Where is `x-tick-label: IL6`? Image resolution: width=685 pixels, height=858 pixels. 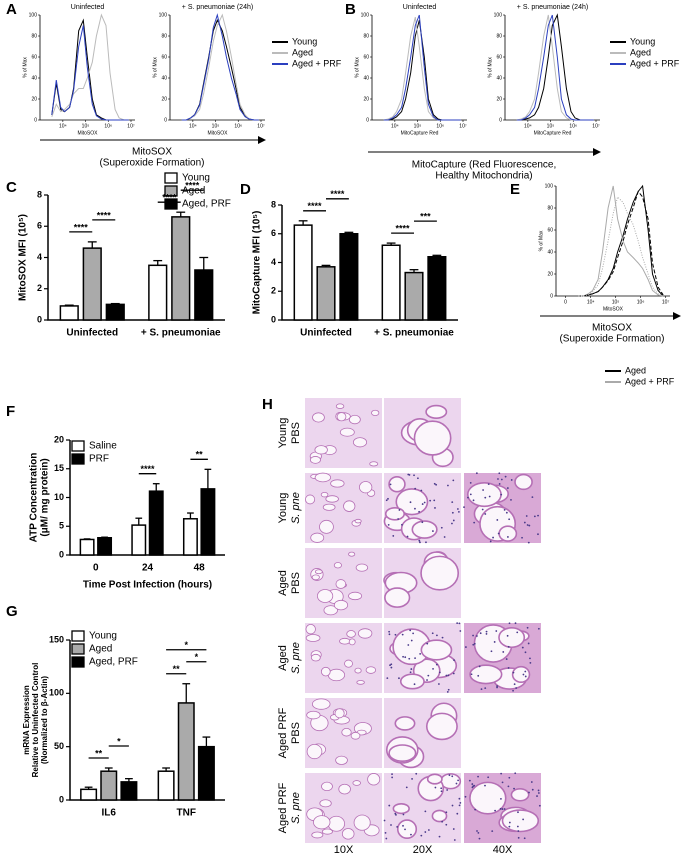 x-tick-label: IL6 is located at coordinates (109, 813).